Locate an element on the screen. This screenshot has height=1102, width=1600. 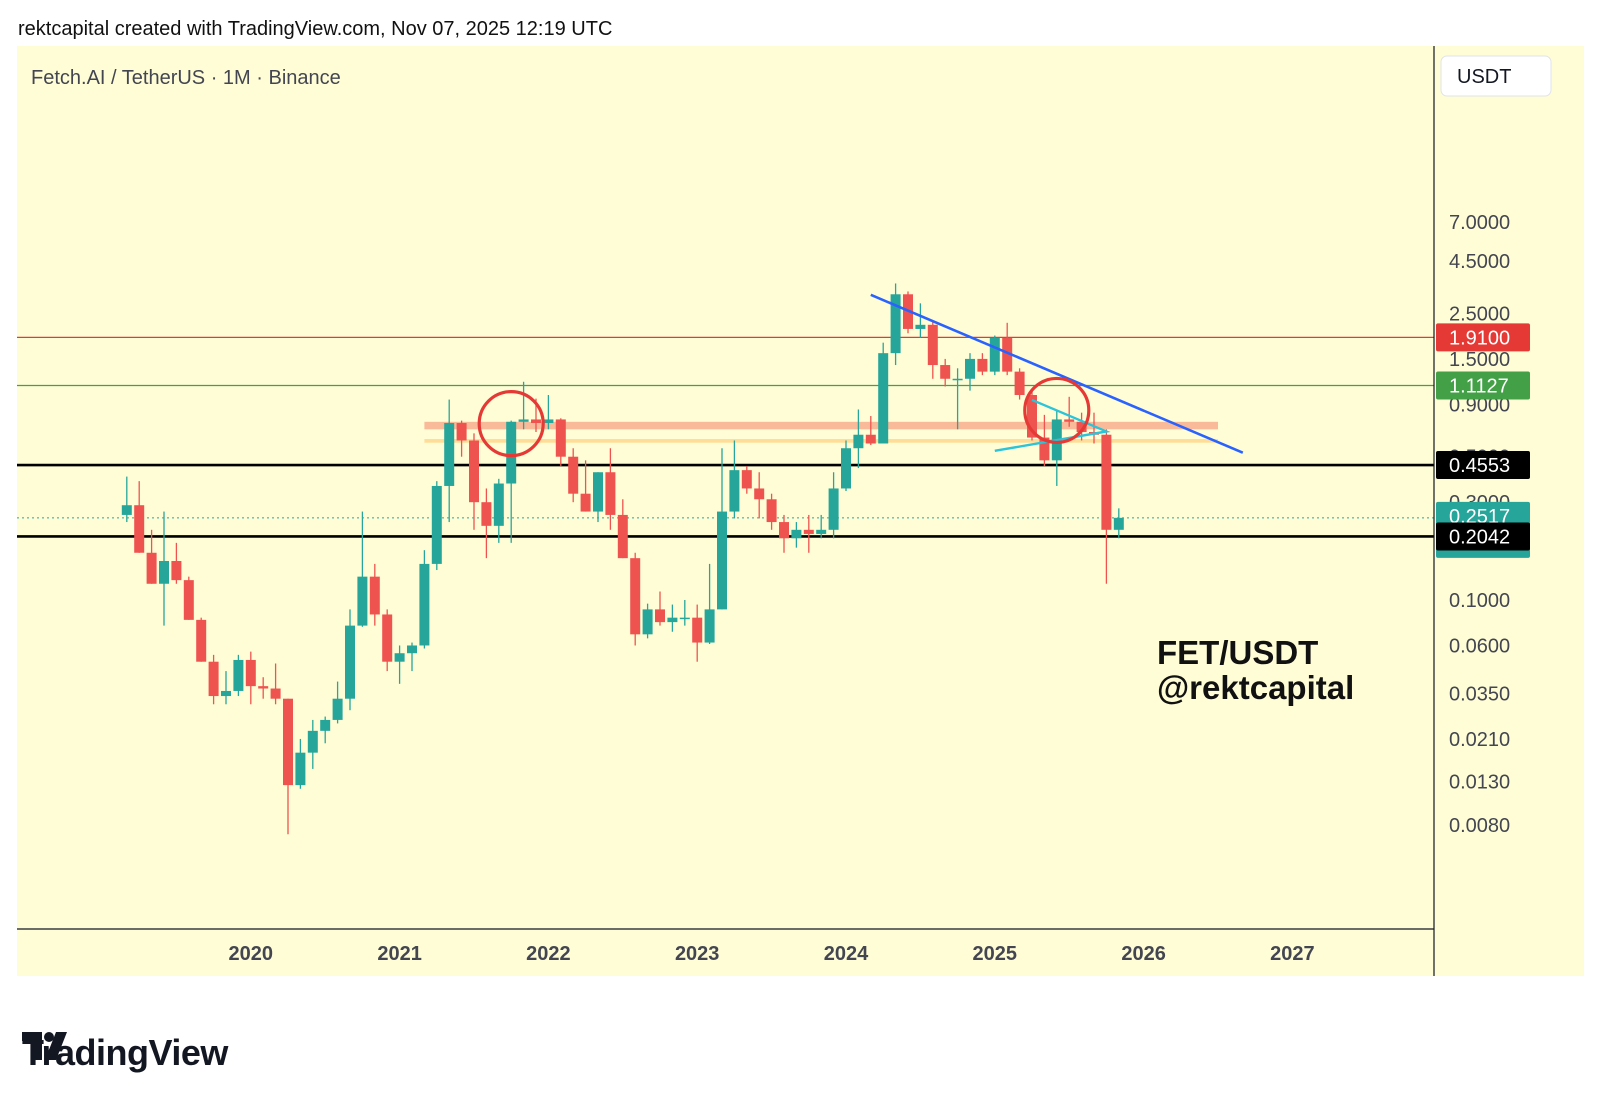
price-label: 1.1127 is located at coordinates (1483, 385).